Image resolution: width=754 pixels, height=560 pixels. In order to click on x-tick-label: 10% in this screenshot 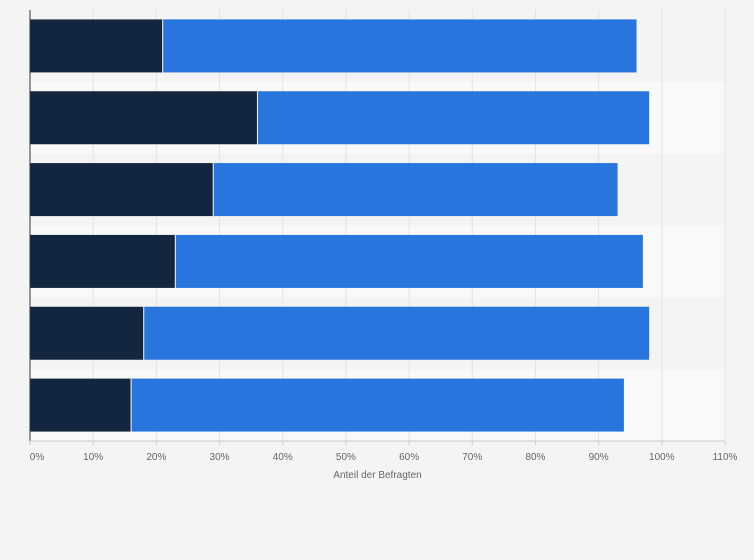, I will do `click(93, 457)`.